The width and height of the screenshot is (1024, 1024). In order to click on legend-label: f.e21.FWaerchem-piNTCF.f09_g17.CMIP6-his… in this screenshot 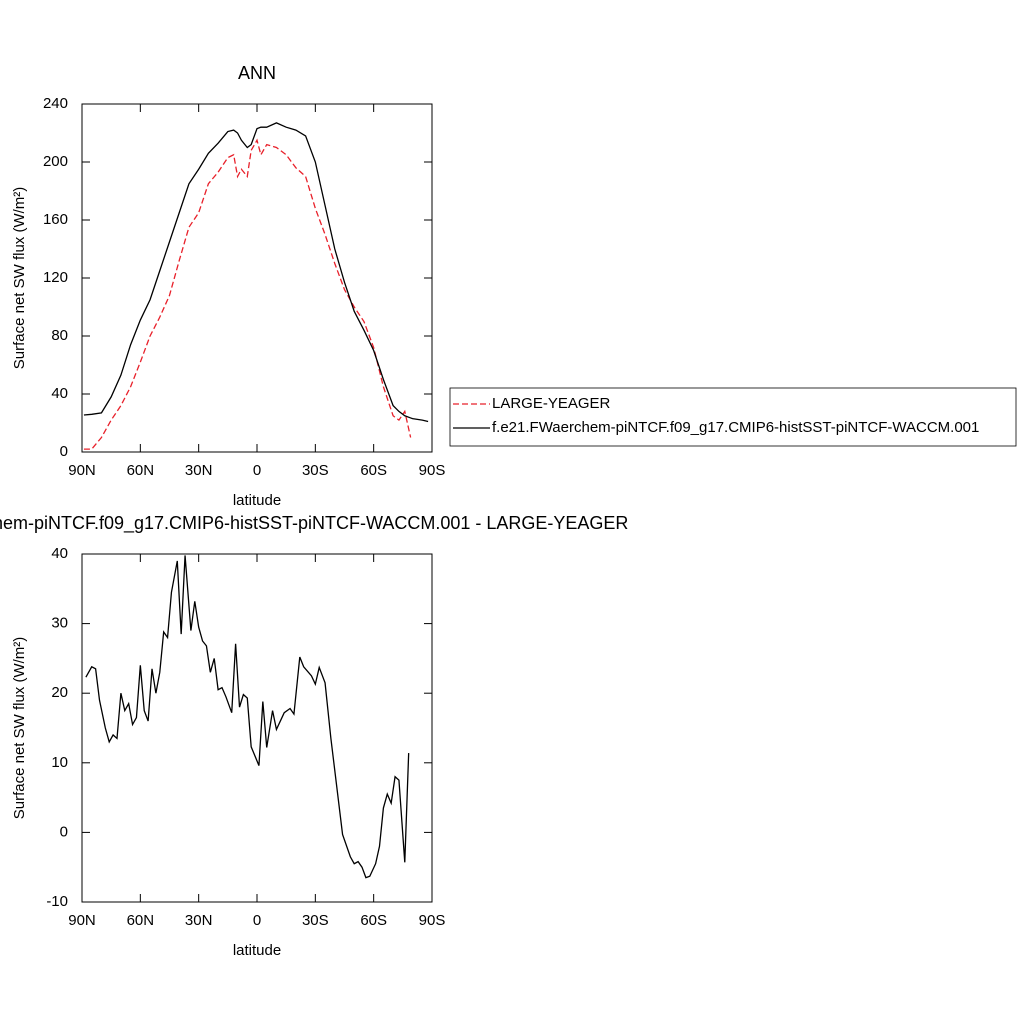, I will do `click(735, 427)`.